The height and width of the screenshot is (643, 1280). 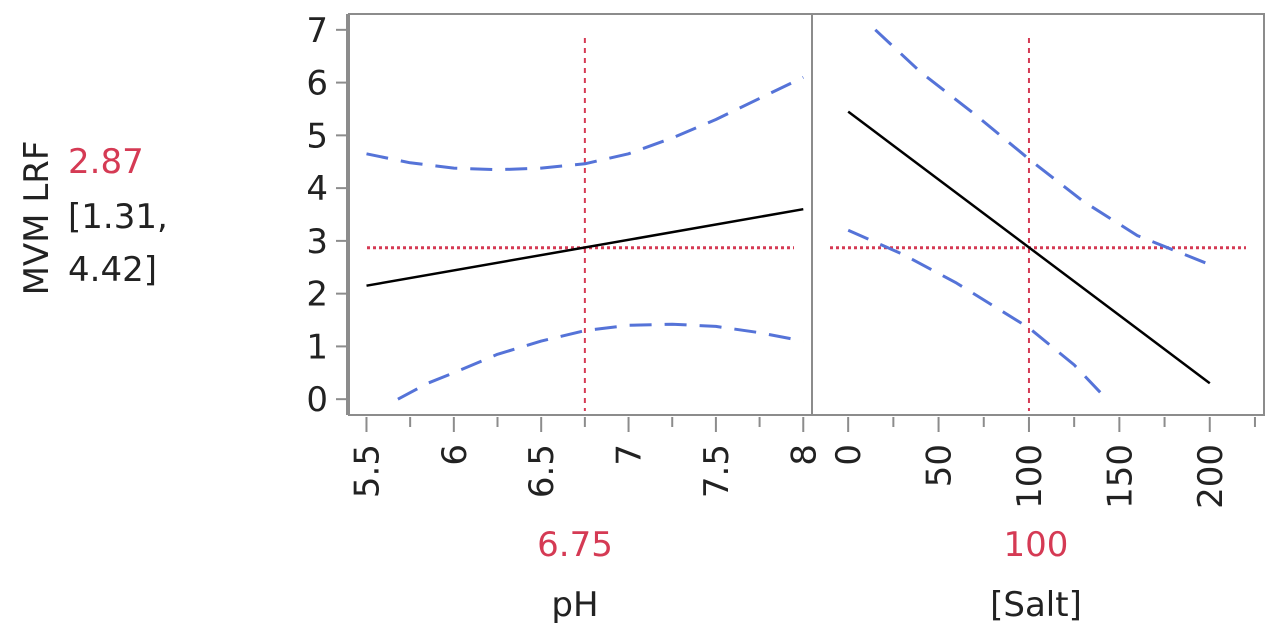 I want to click on response-ci-lower: [1.31,, so click(x=118, y=217).